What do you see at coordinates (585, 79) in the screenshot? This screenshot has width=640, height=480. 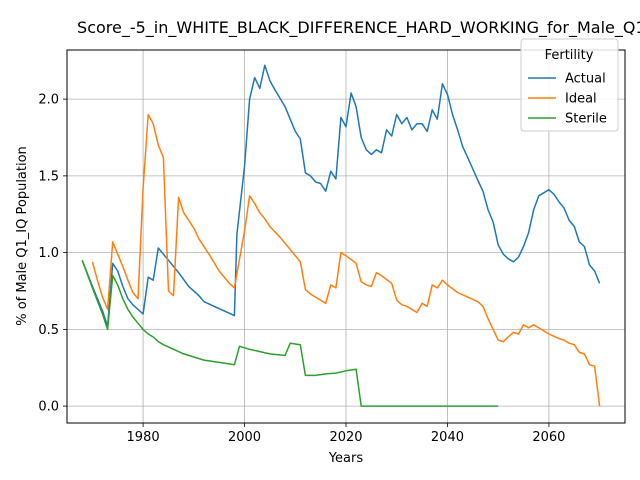 I see `legend-label-actual: Actual` at bounding box center [585, 79].